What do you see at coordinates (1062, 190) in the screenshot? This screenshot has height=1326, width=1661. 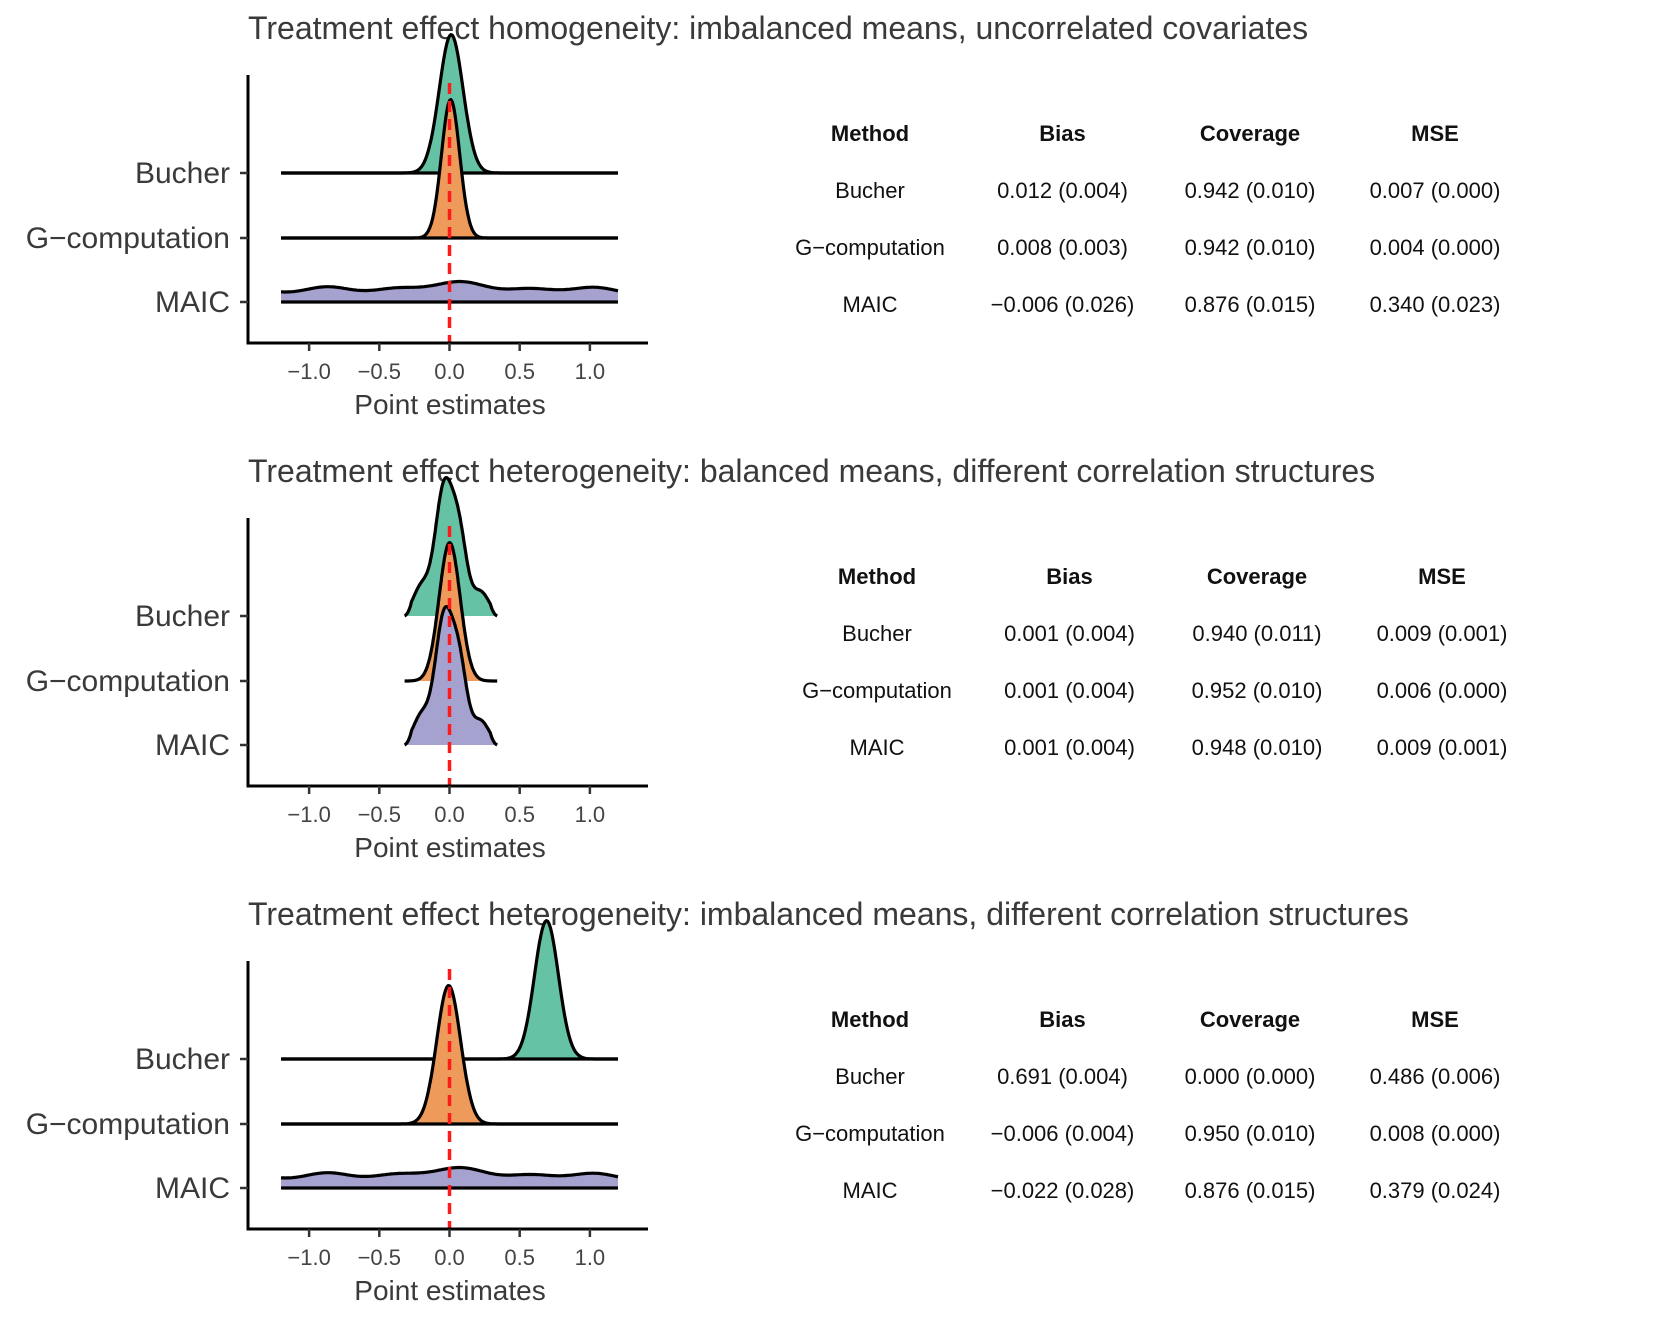 I see `cell-bias: 0.012 (0.004)` at bounding box center [1062, 190].